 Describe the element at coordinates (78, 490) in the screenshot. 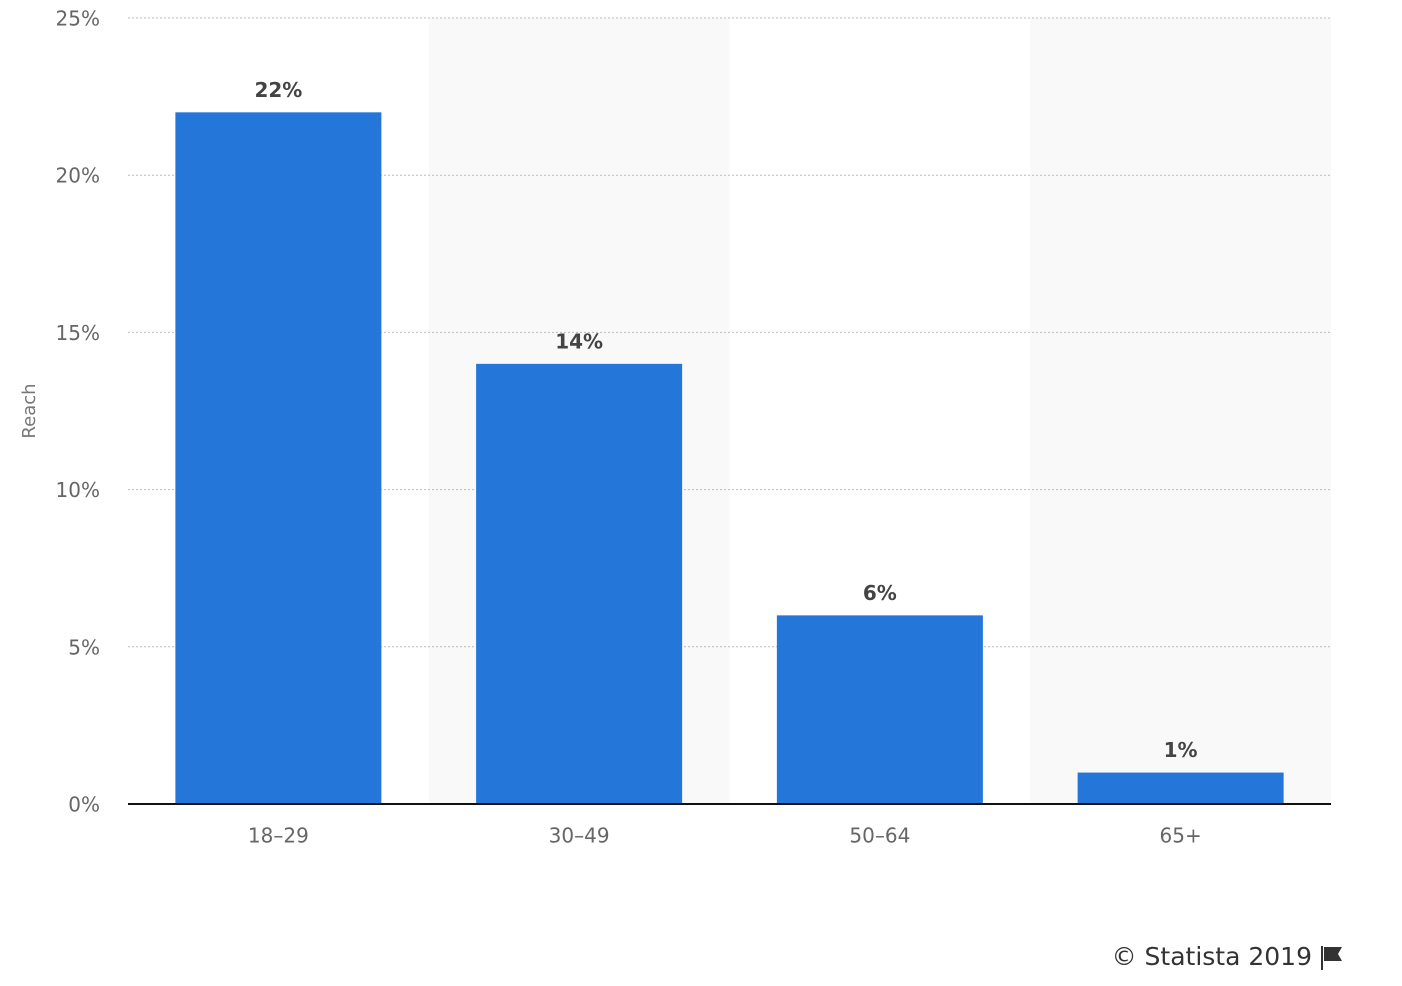

I see `y-tick-label: 10%` at that location.